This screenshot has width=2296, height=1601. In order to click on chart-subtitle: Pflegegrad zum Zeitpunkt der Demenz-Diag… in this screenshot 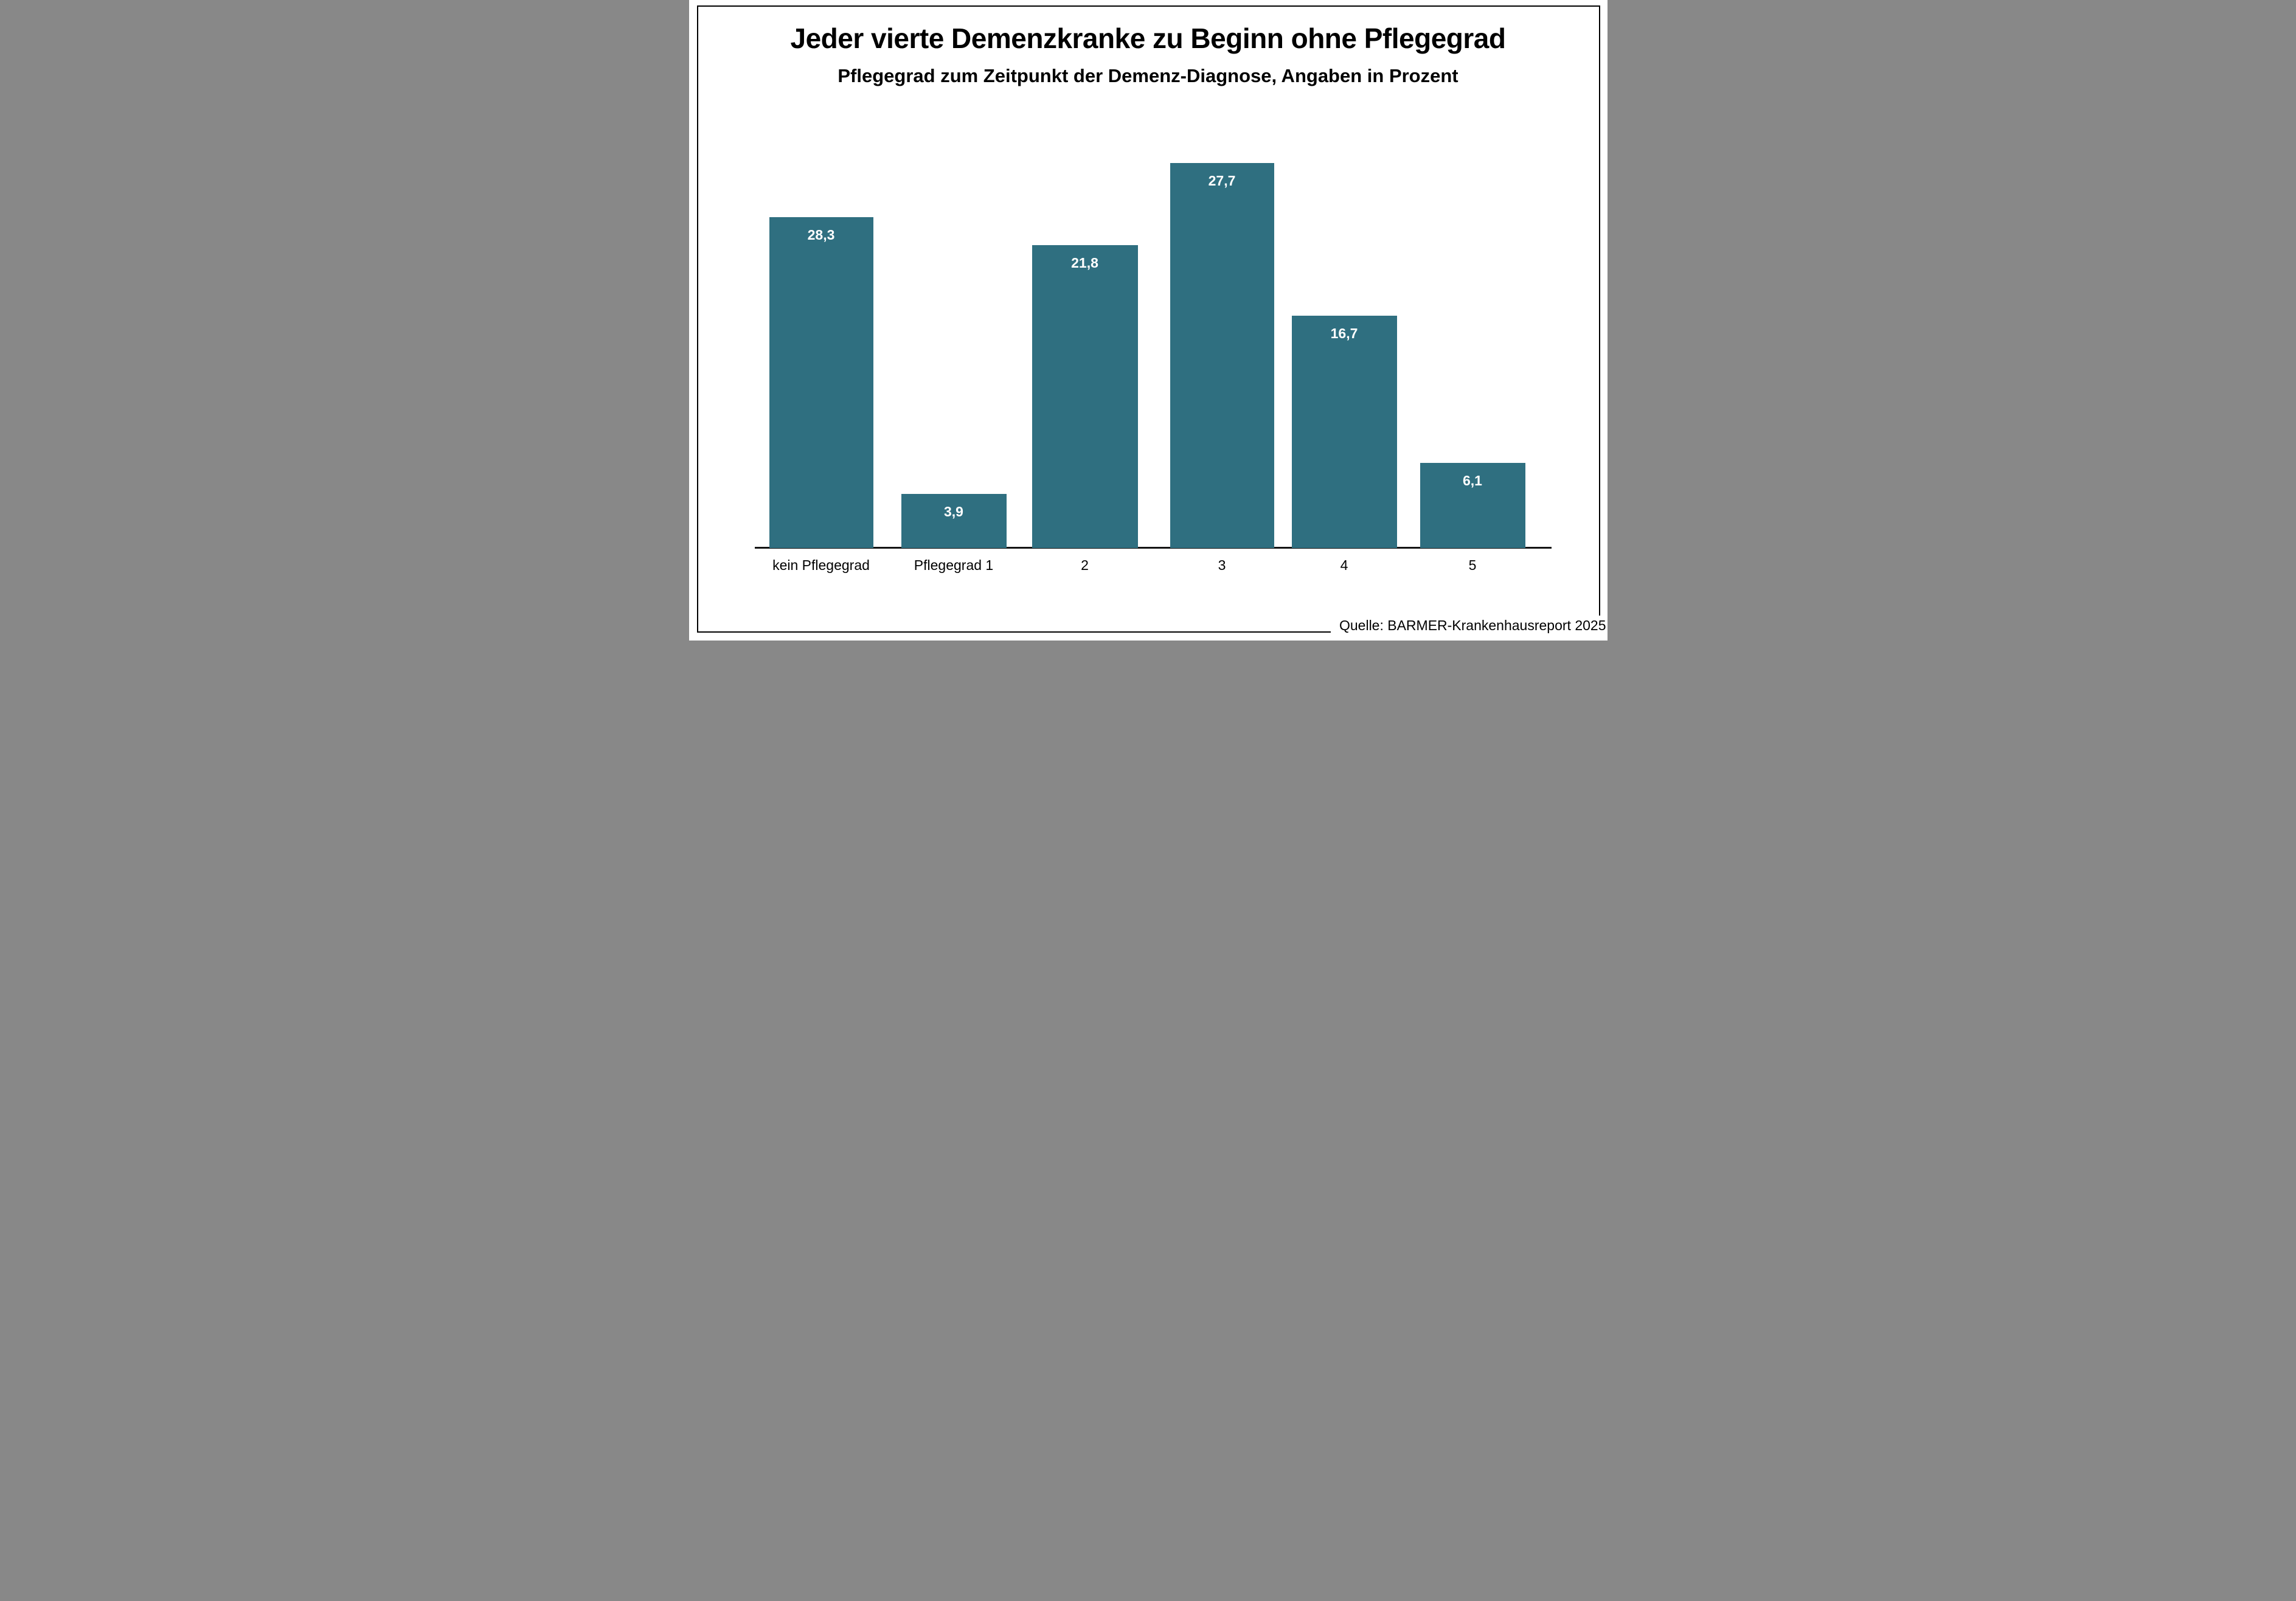, I will do `click(1148, 75)`.